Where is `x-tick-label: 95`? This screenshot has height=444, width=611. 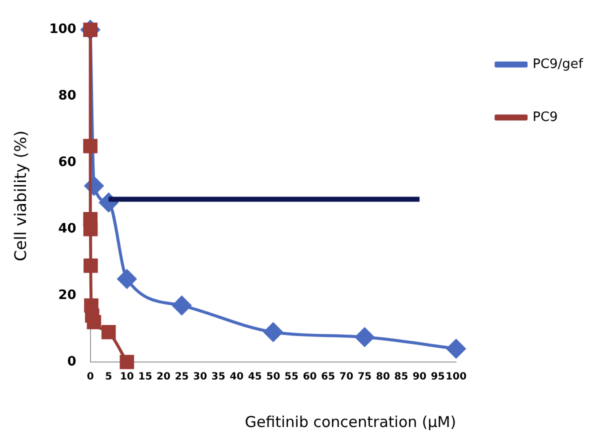
x-tick-label: 95 is located at coordinates (437, 377).